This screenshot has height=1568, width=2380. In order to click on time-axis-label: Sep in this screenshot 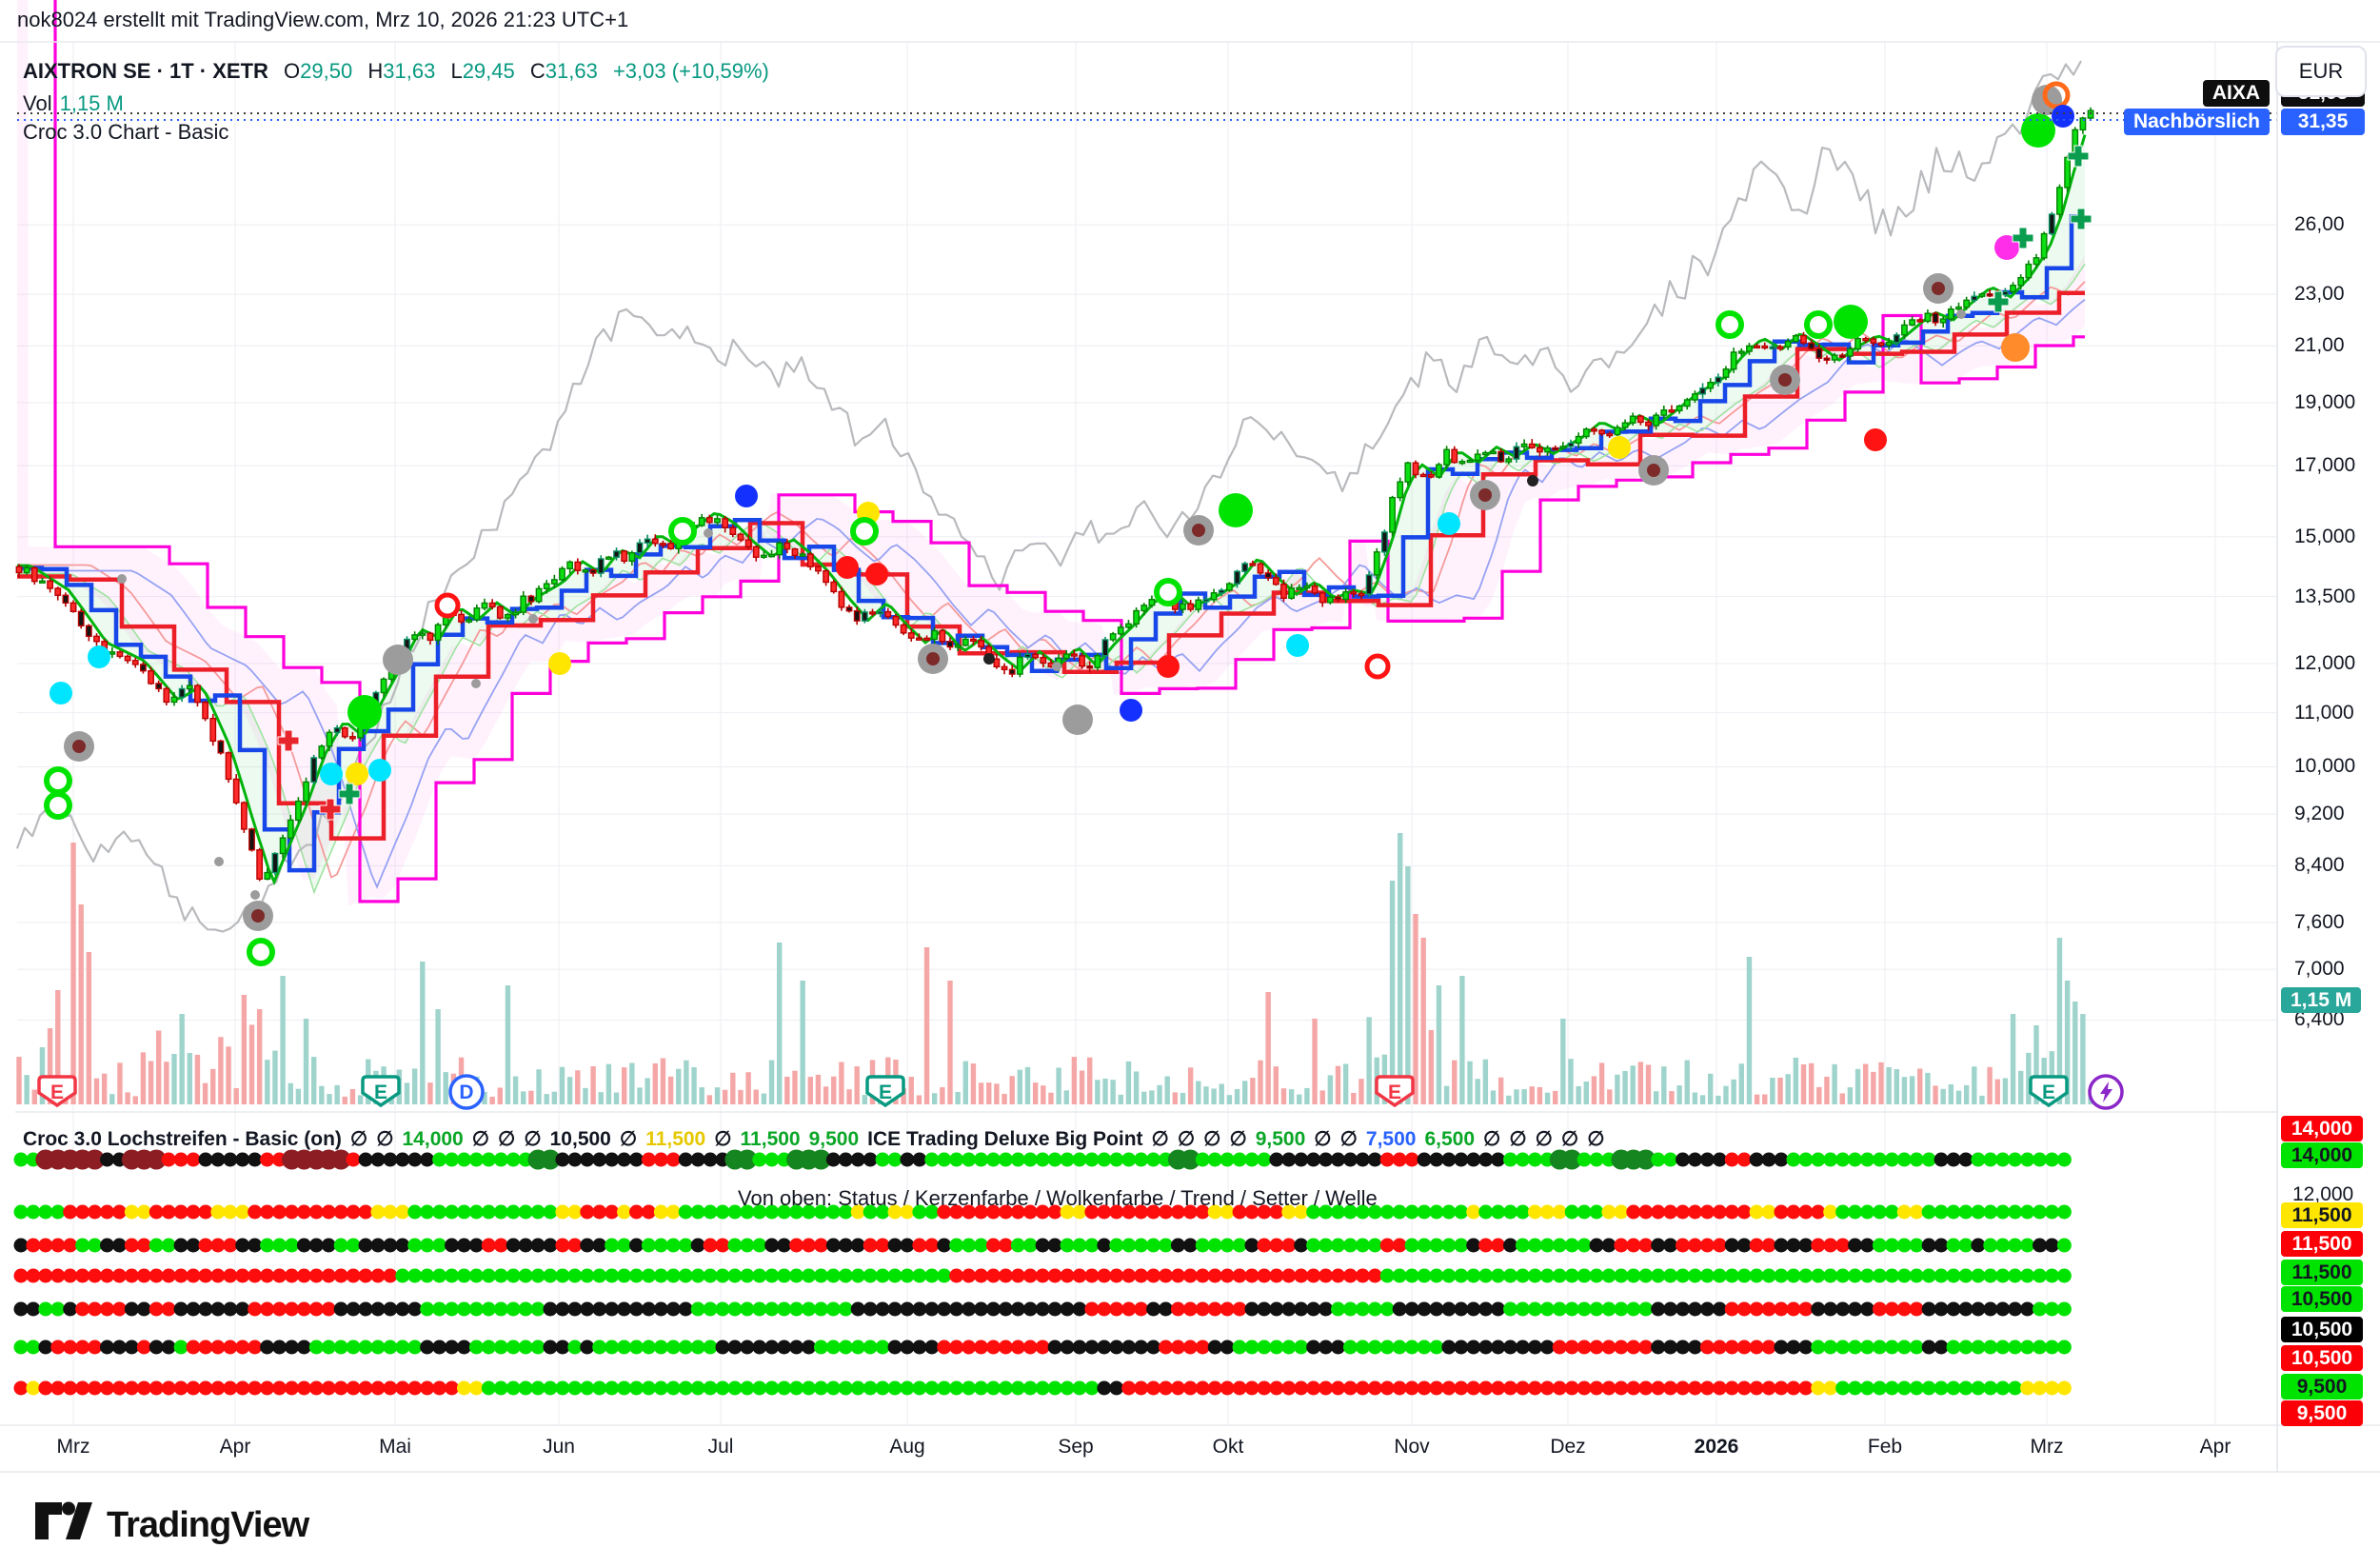, I will do `click(1076, 1447)`.